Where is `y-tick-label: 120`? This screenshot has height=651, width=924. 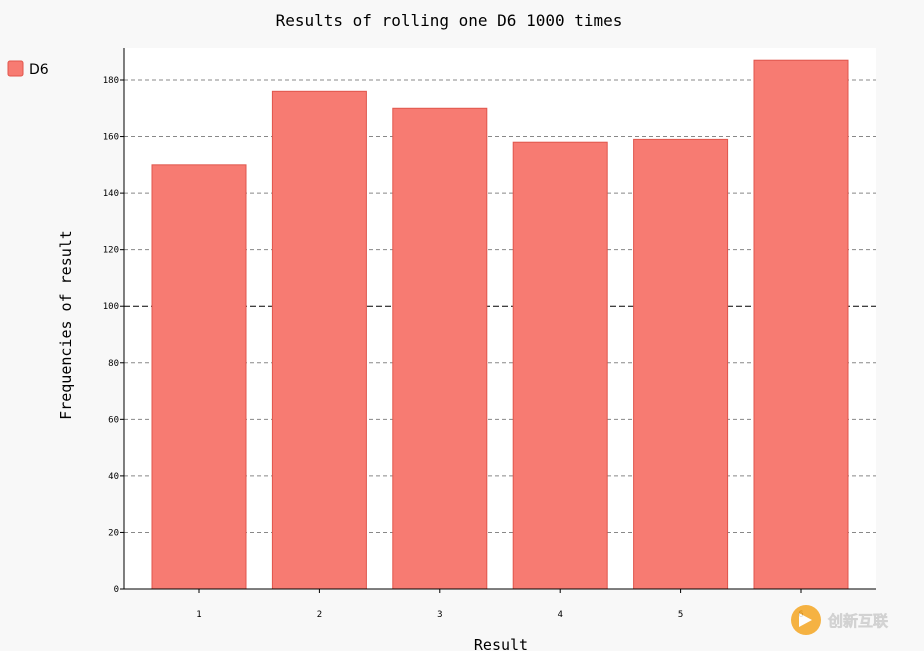
y-tick-label: 120 is located at coordinates (111, 251).